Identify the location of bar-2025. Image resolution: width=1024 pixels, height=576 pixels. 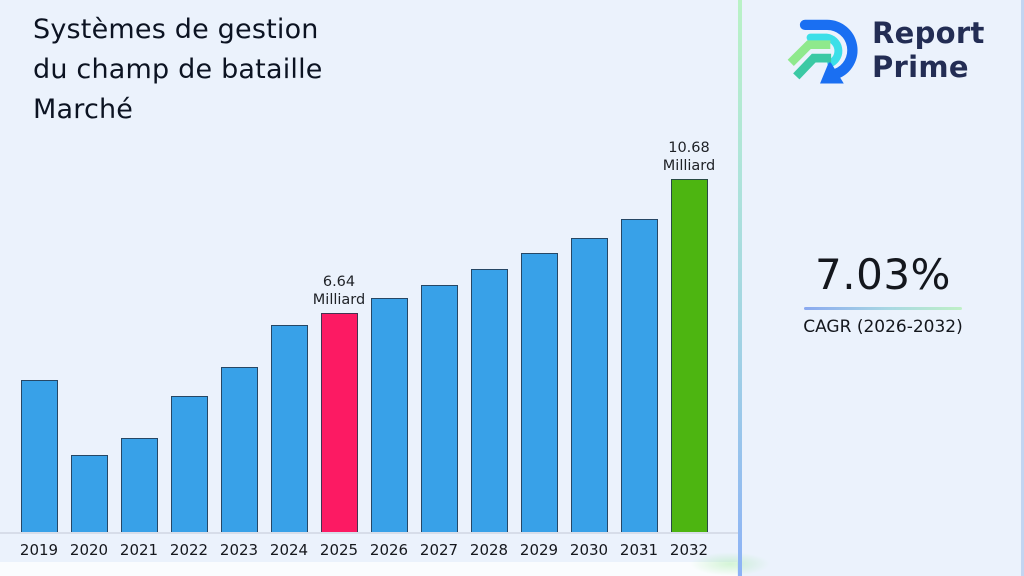
(339, 423).